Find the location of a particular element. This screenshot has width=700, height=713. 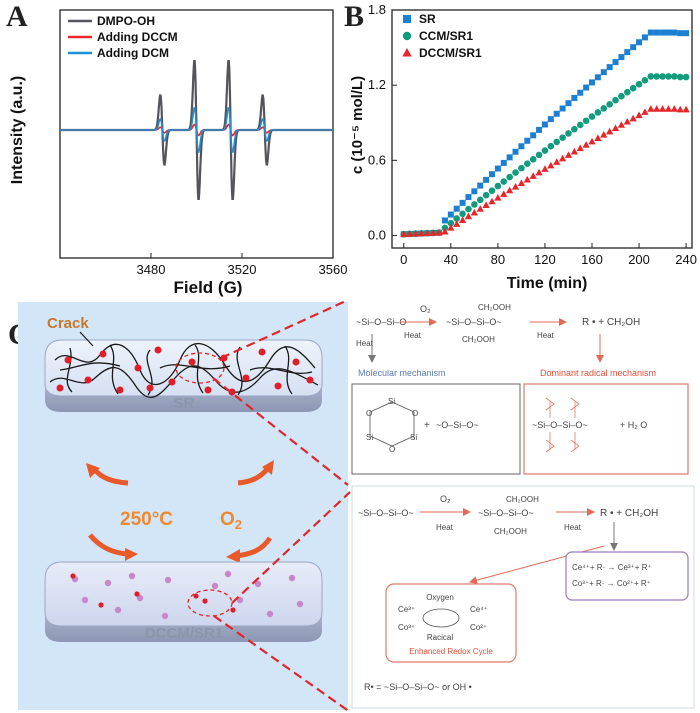

cycle-title: Enhanced Redox Cycle is located at coordinates (451, 651).